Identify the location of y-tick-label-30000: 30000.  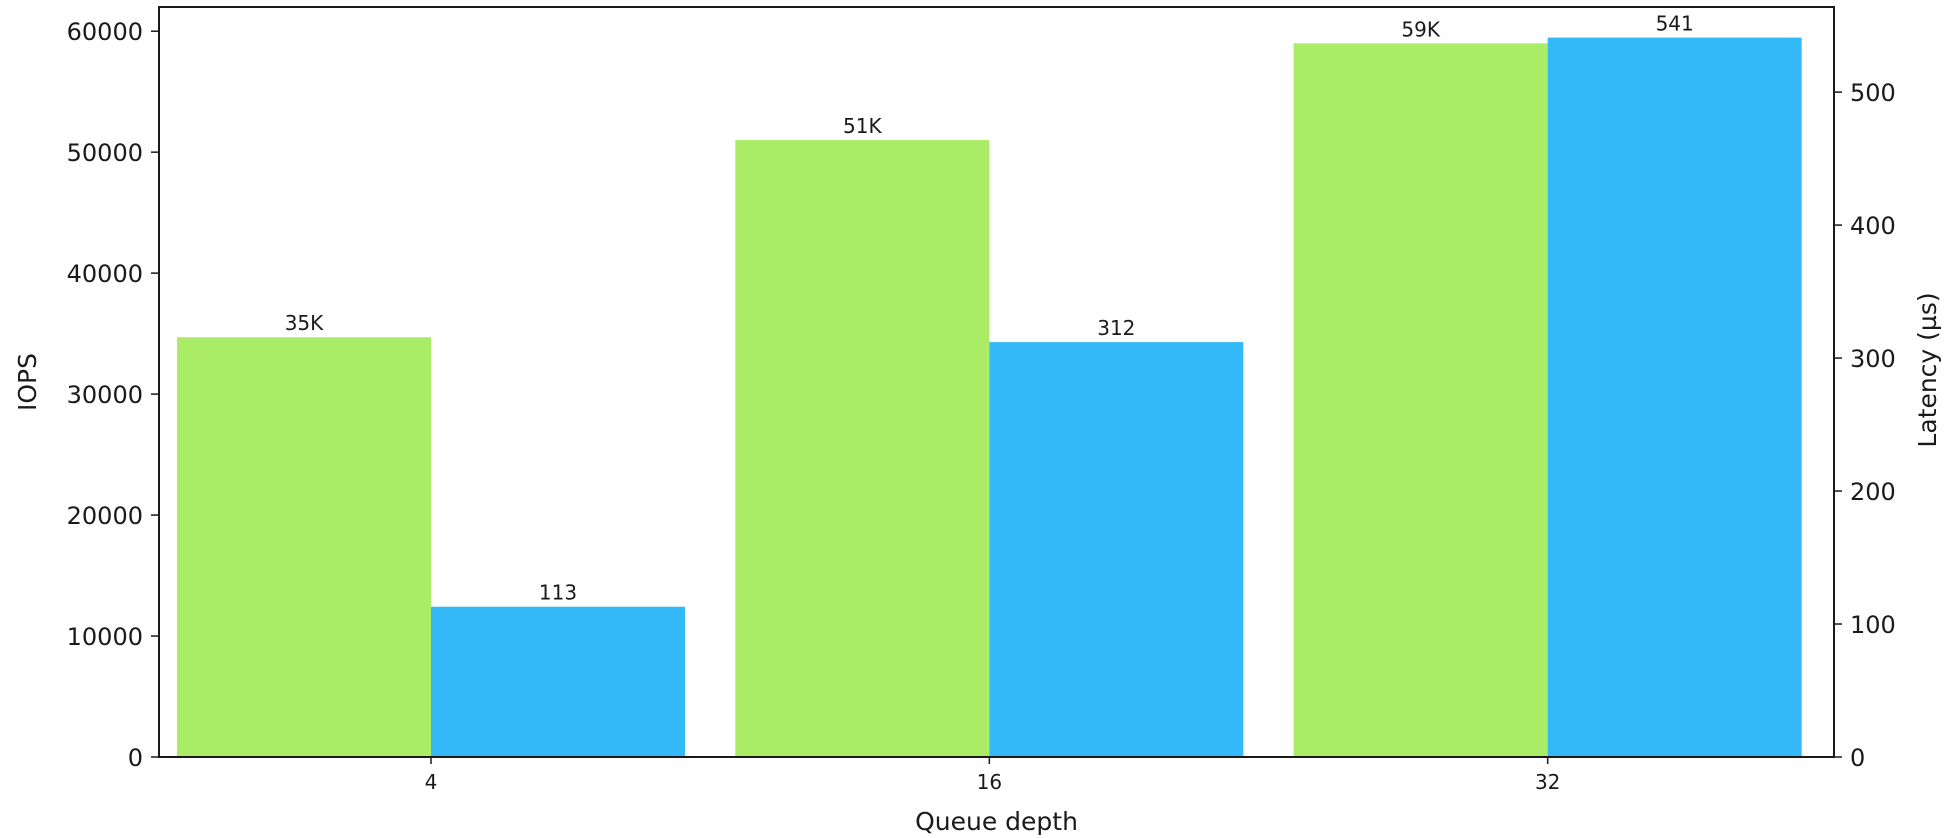
(105, 395).